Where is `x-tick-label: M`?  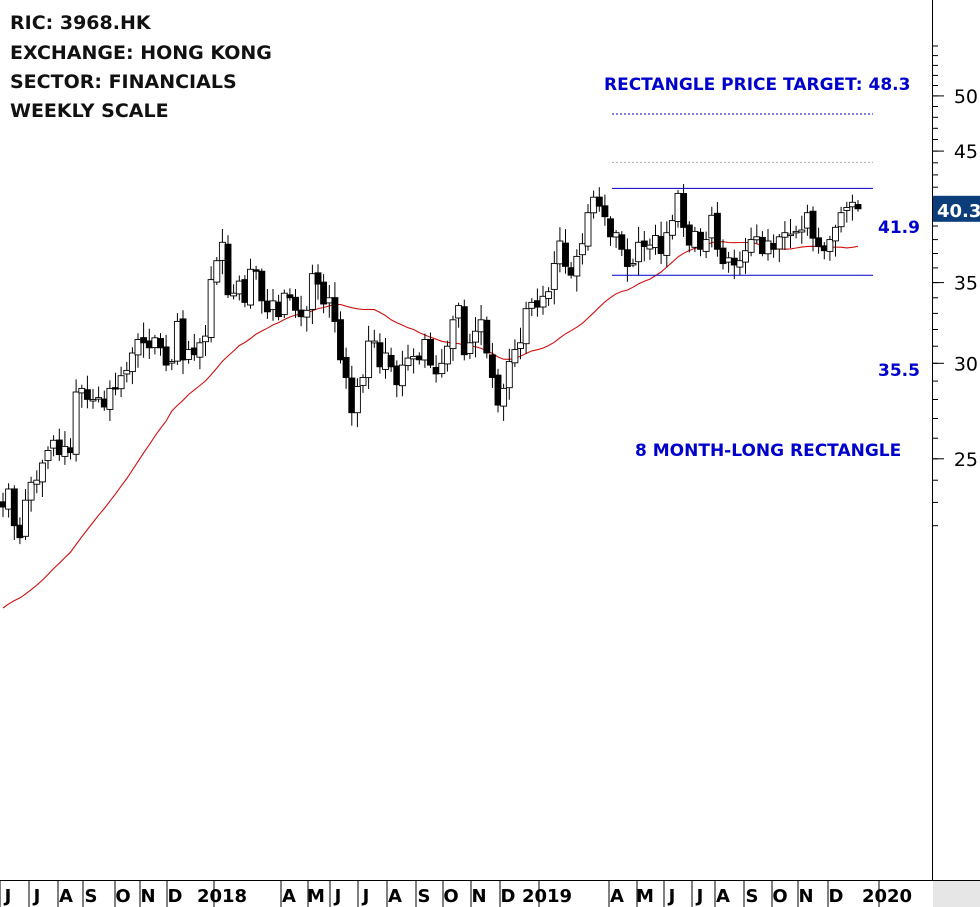 x-tick-label: M is located at coordinates (645, 896).